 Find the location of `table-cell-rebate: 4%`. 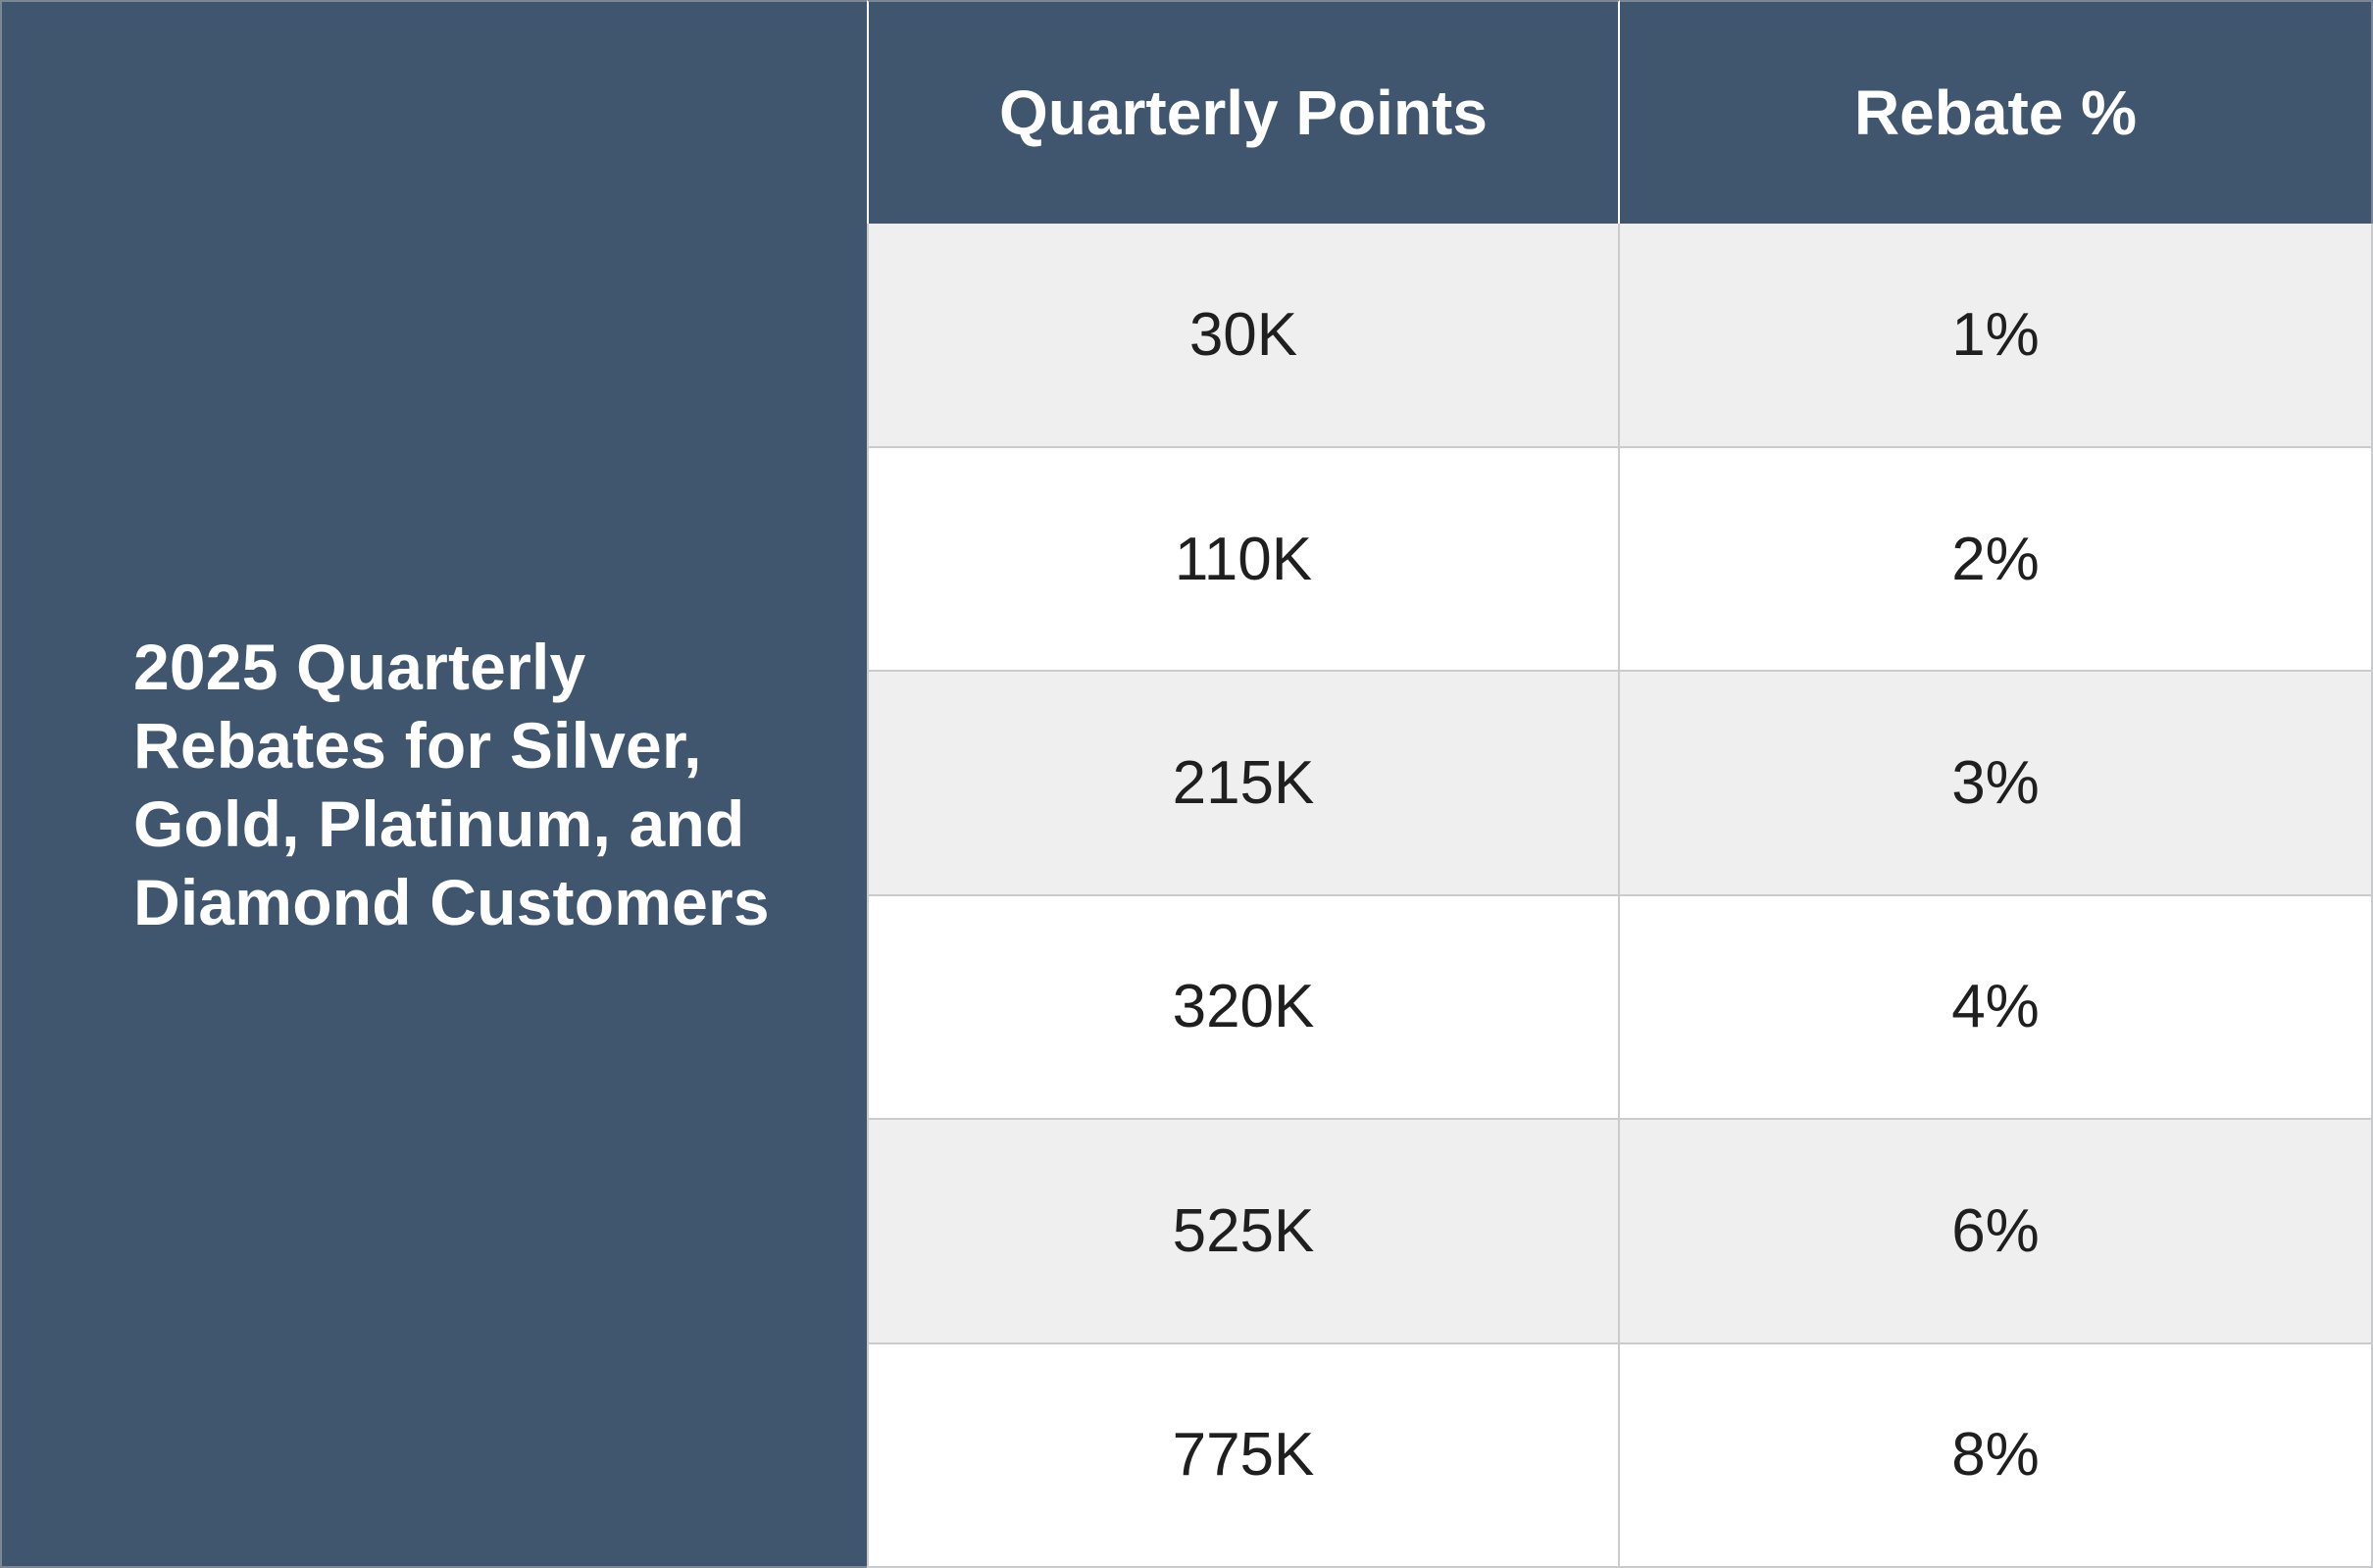

table-cell-rebate: 4% is located at coordinates (1997, 1008).